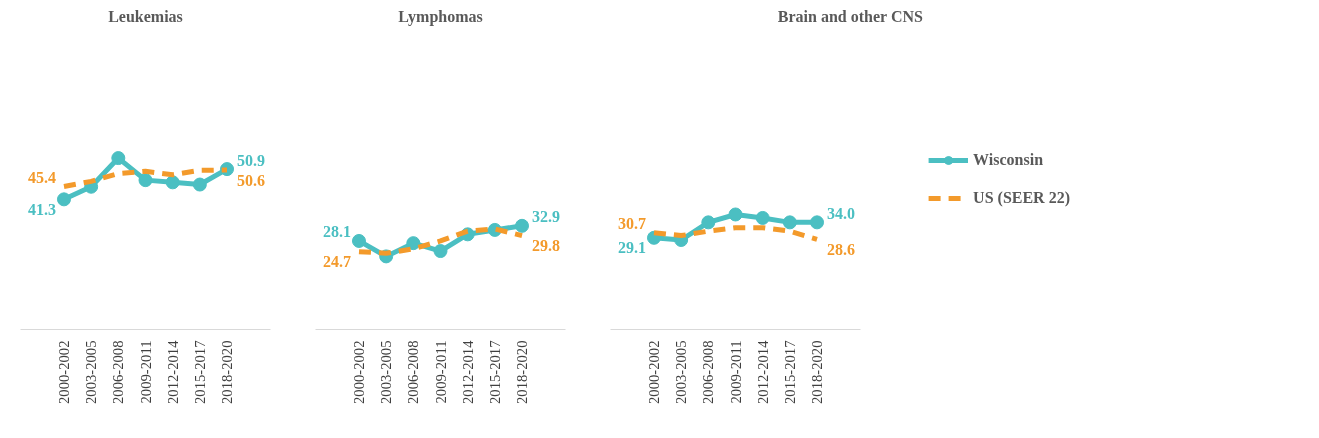 This screenshot has height=438, width=1319. Describe the element at coordinates (336, 262) in the screenshot. I see `data-label: 24.7` at that location.